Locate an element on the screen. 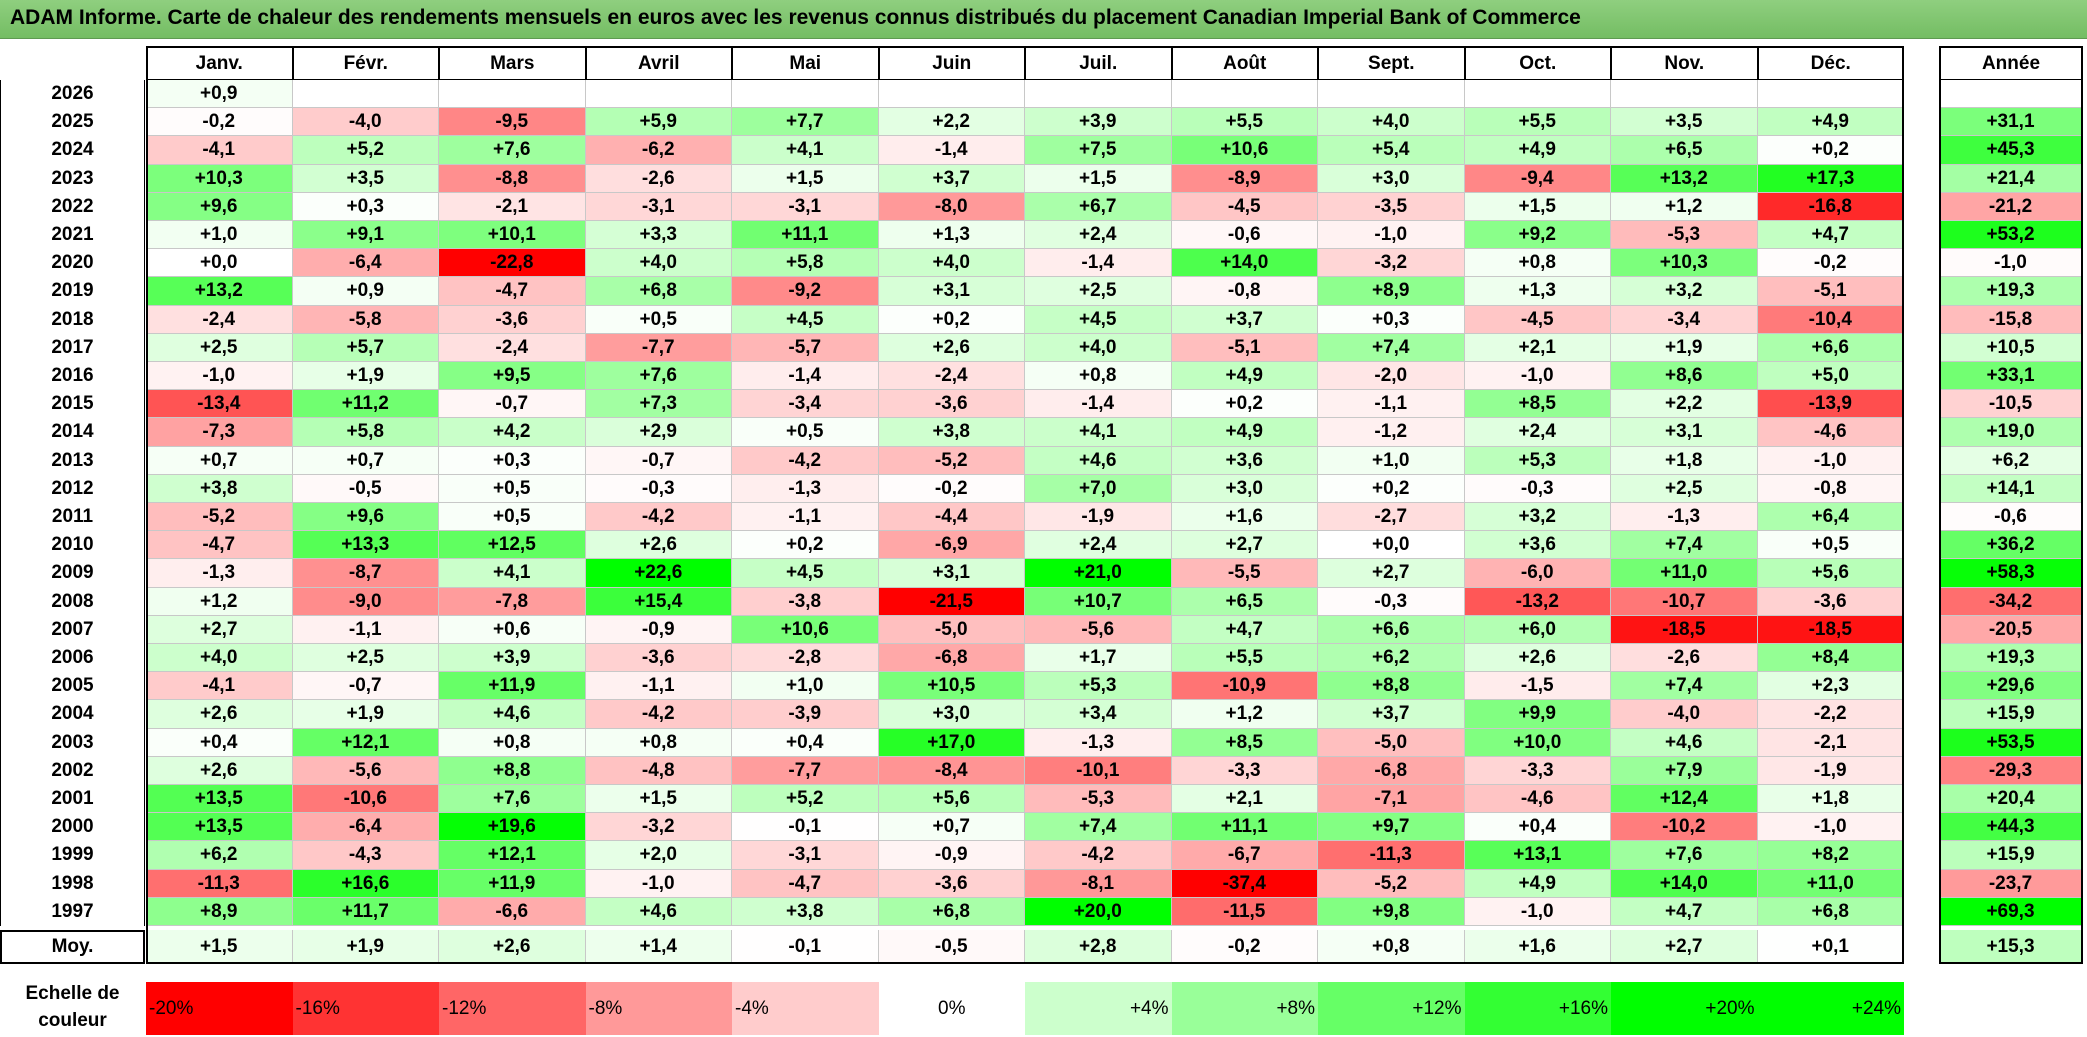 The height and width of the screenshot is (1037, 2087). heatmap-cell: -3,5 is located at coordinates (1391, 206).